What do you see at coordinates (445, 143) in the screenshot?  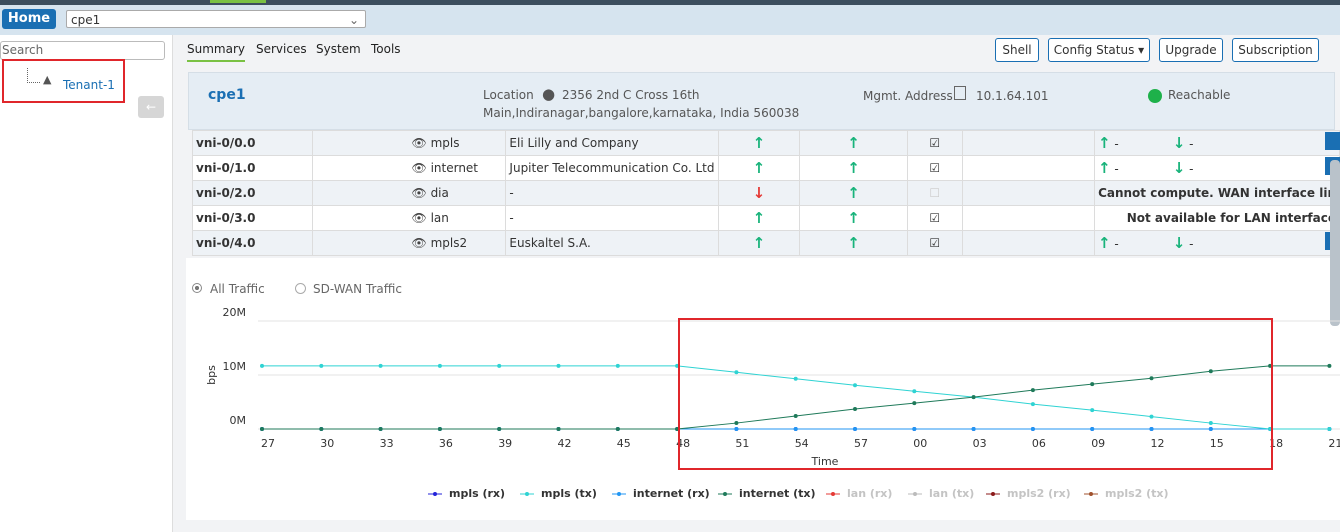 I see `cell-text: mpls` at bounding box center [445, 143].